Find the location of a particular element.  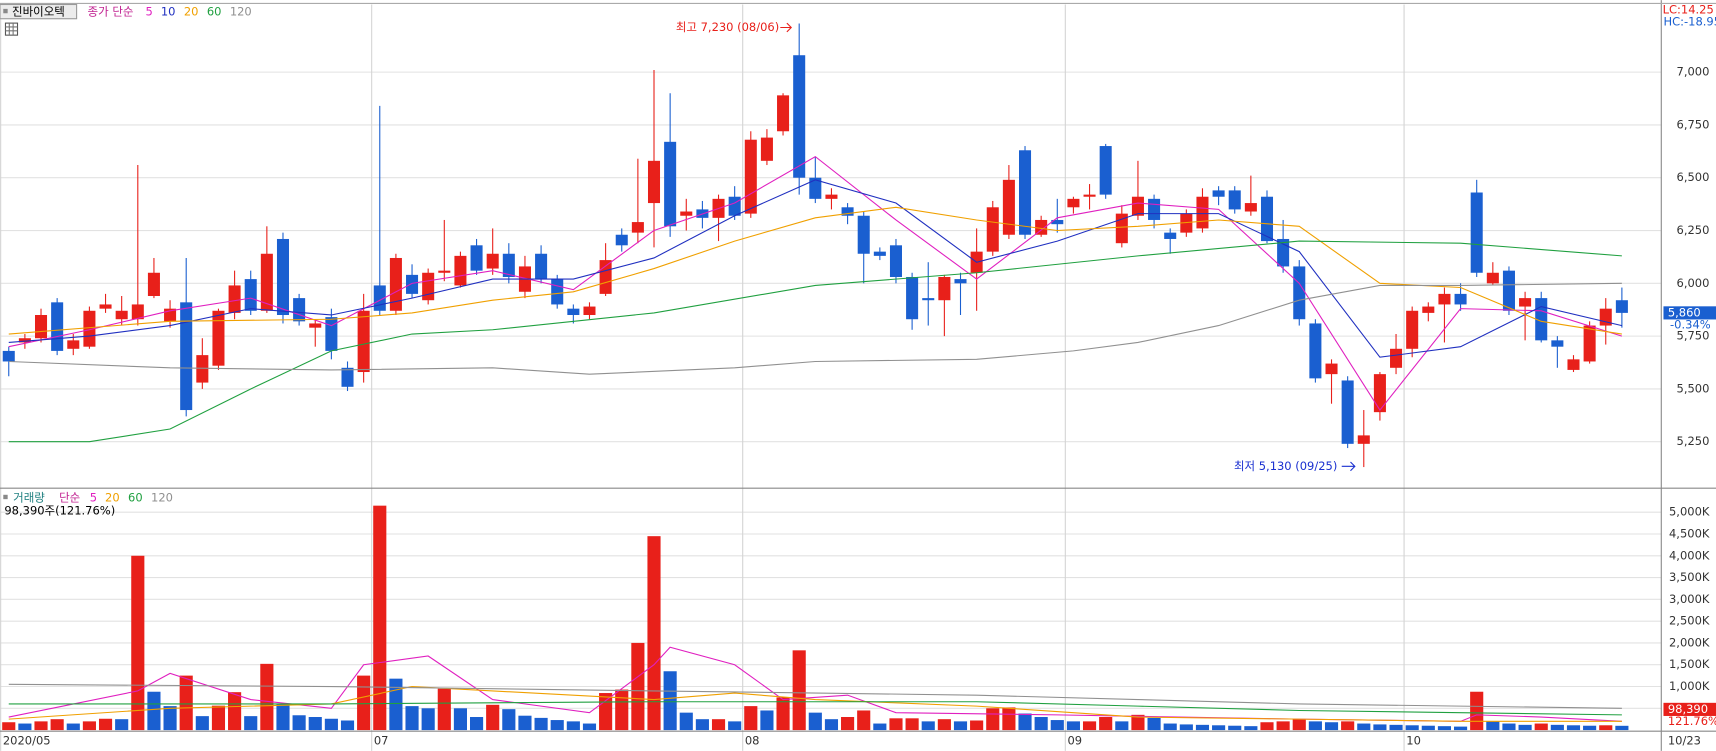

settings-icon-grid is located at coordinates (11, 29).